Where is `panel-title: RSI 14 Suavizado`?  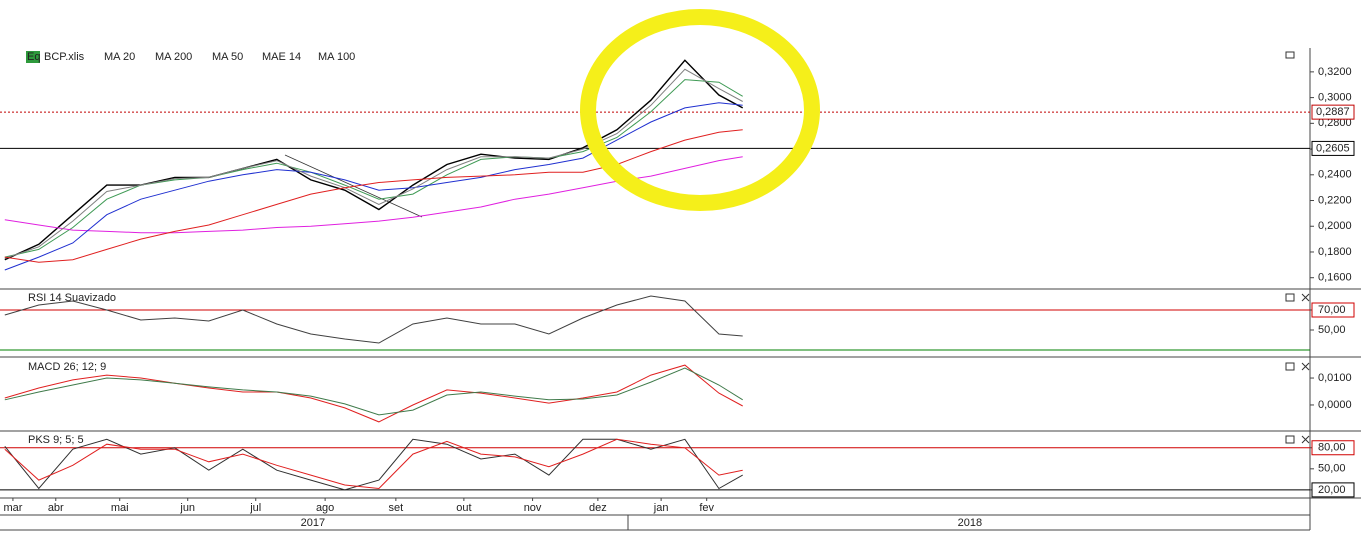
panel-title: RSI 14 Suavizado is located at coordinates (72, 298).